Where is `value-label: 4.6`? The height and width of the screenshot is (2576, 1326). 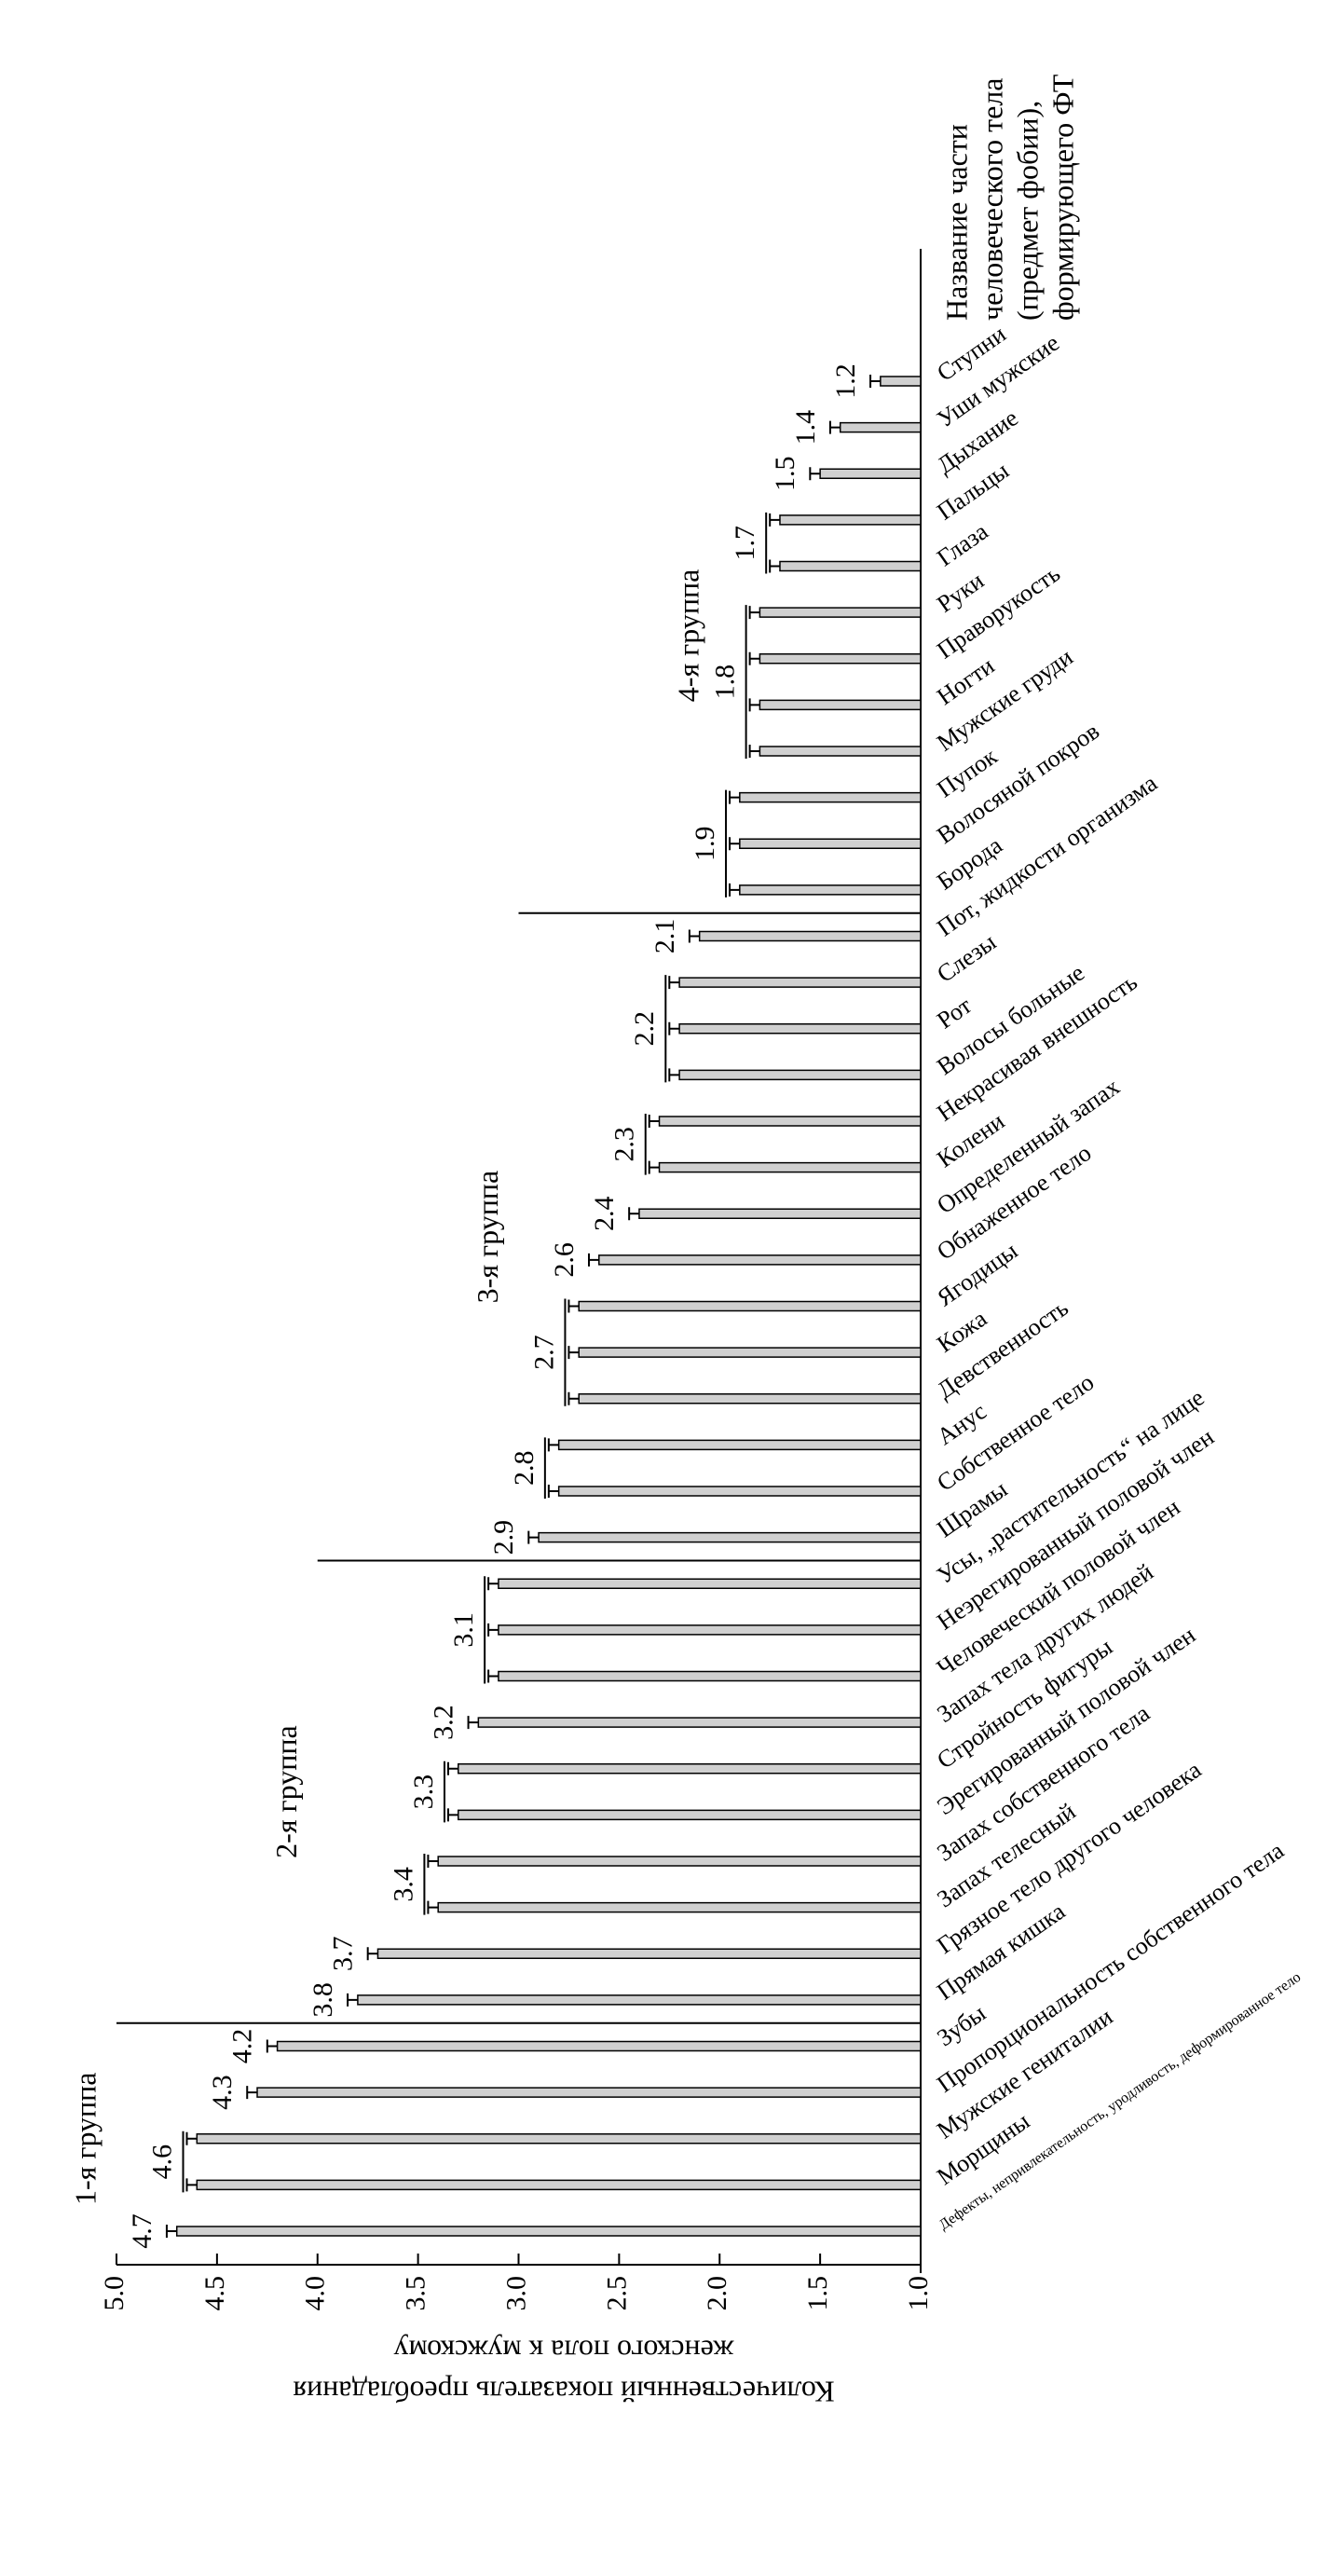
value-label: 4.6 is located at coordinates (161, 2162).